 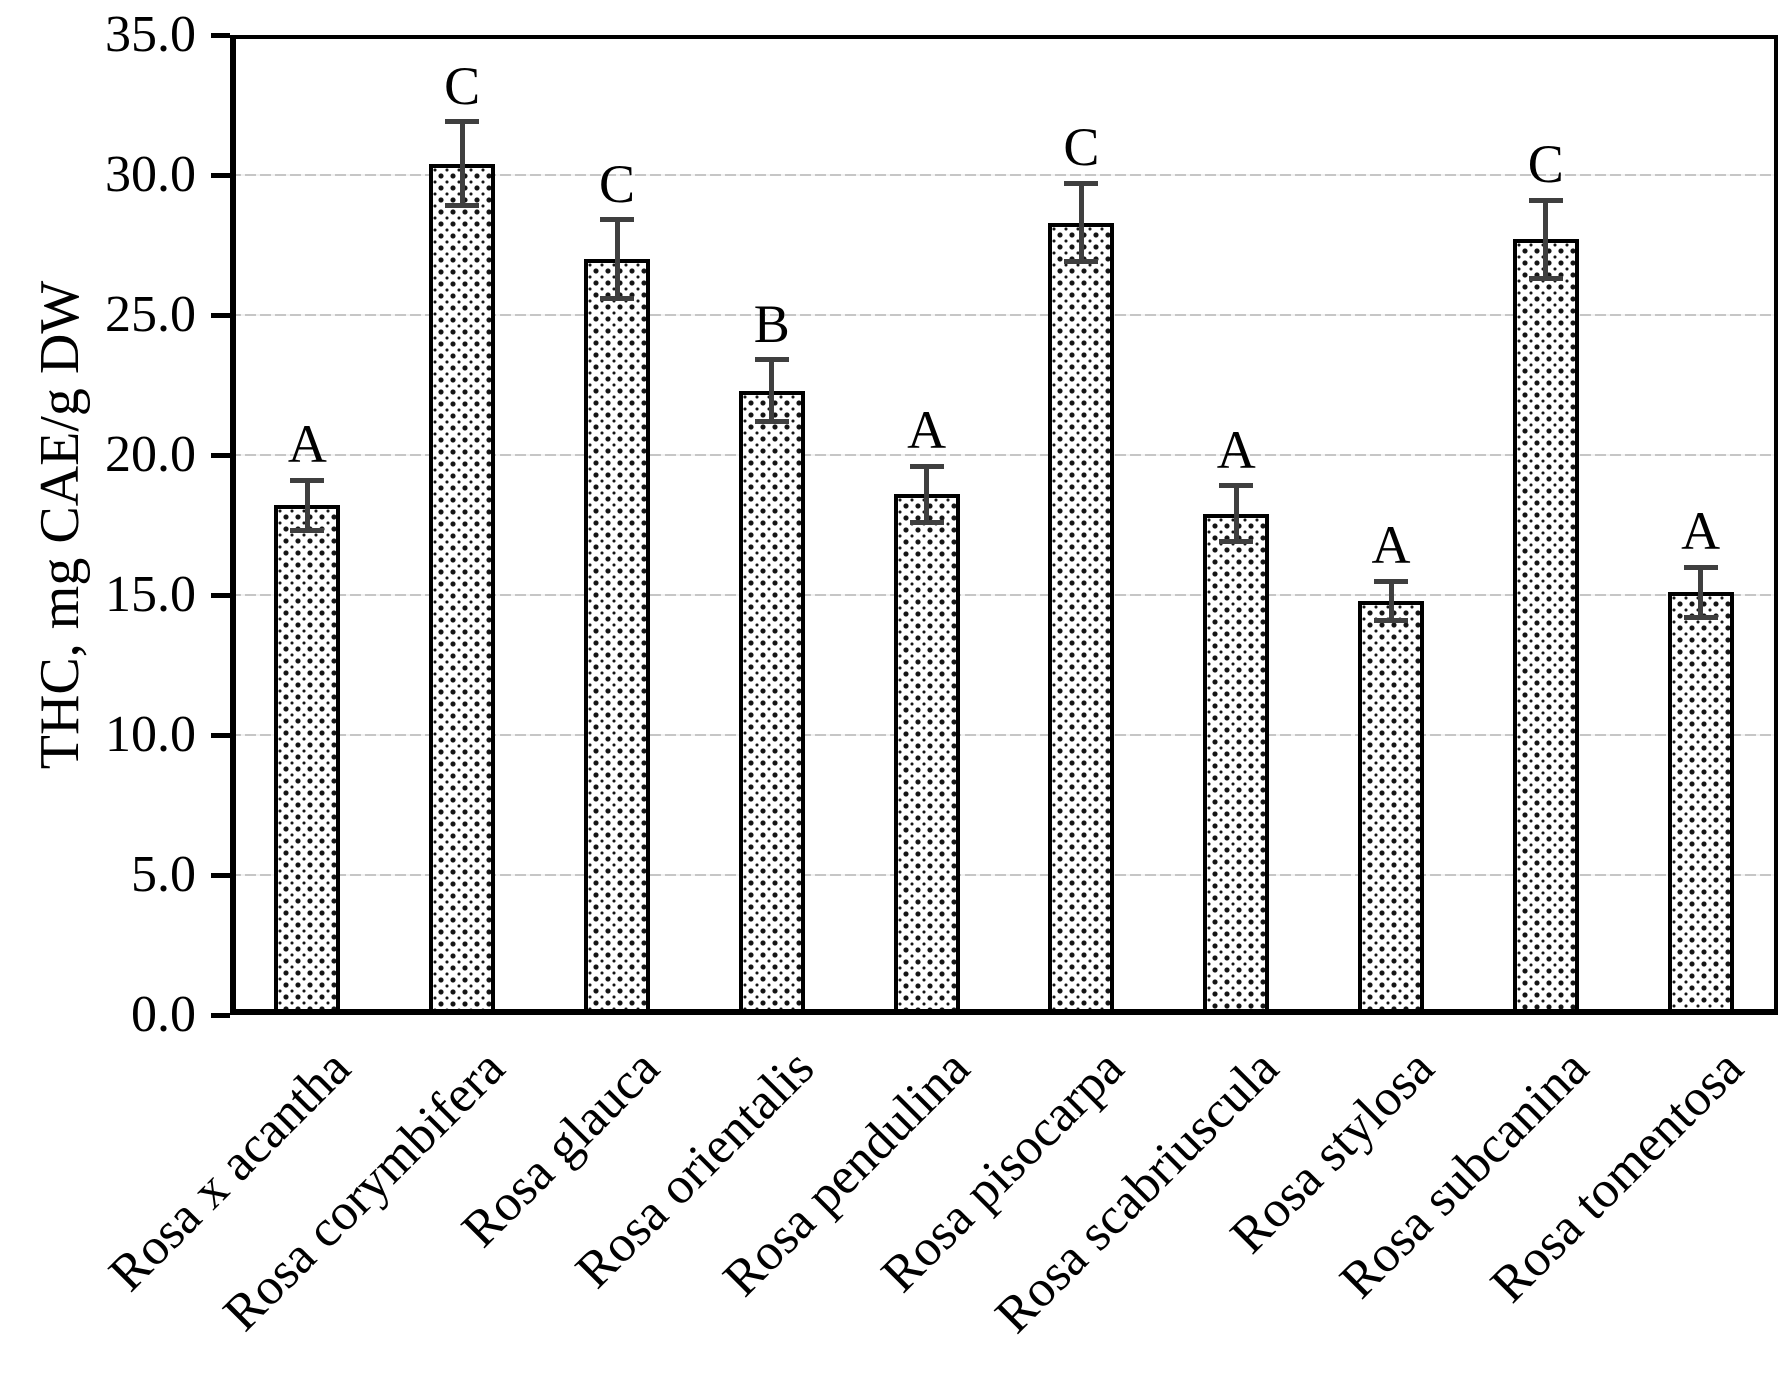 I want to click on y-axis-tick-label: 25.0, so click(x=150, y=314).